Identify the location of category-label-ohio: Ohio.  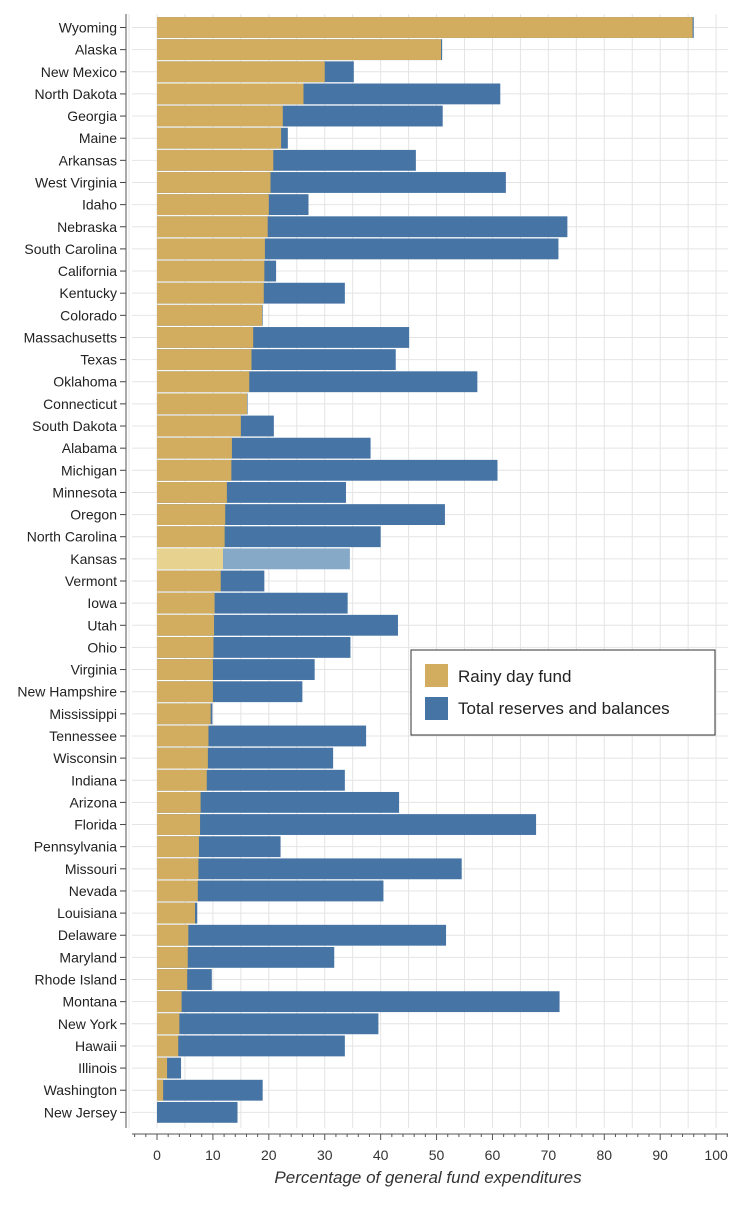
(102, 647).